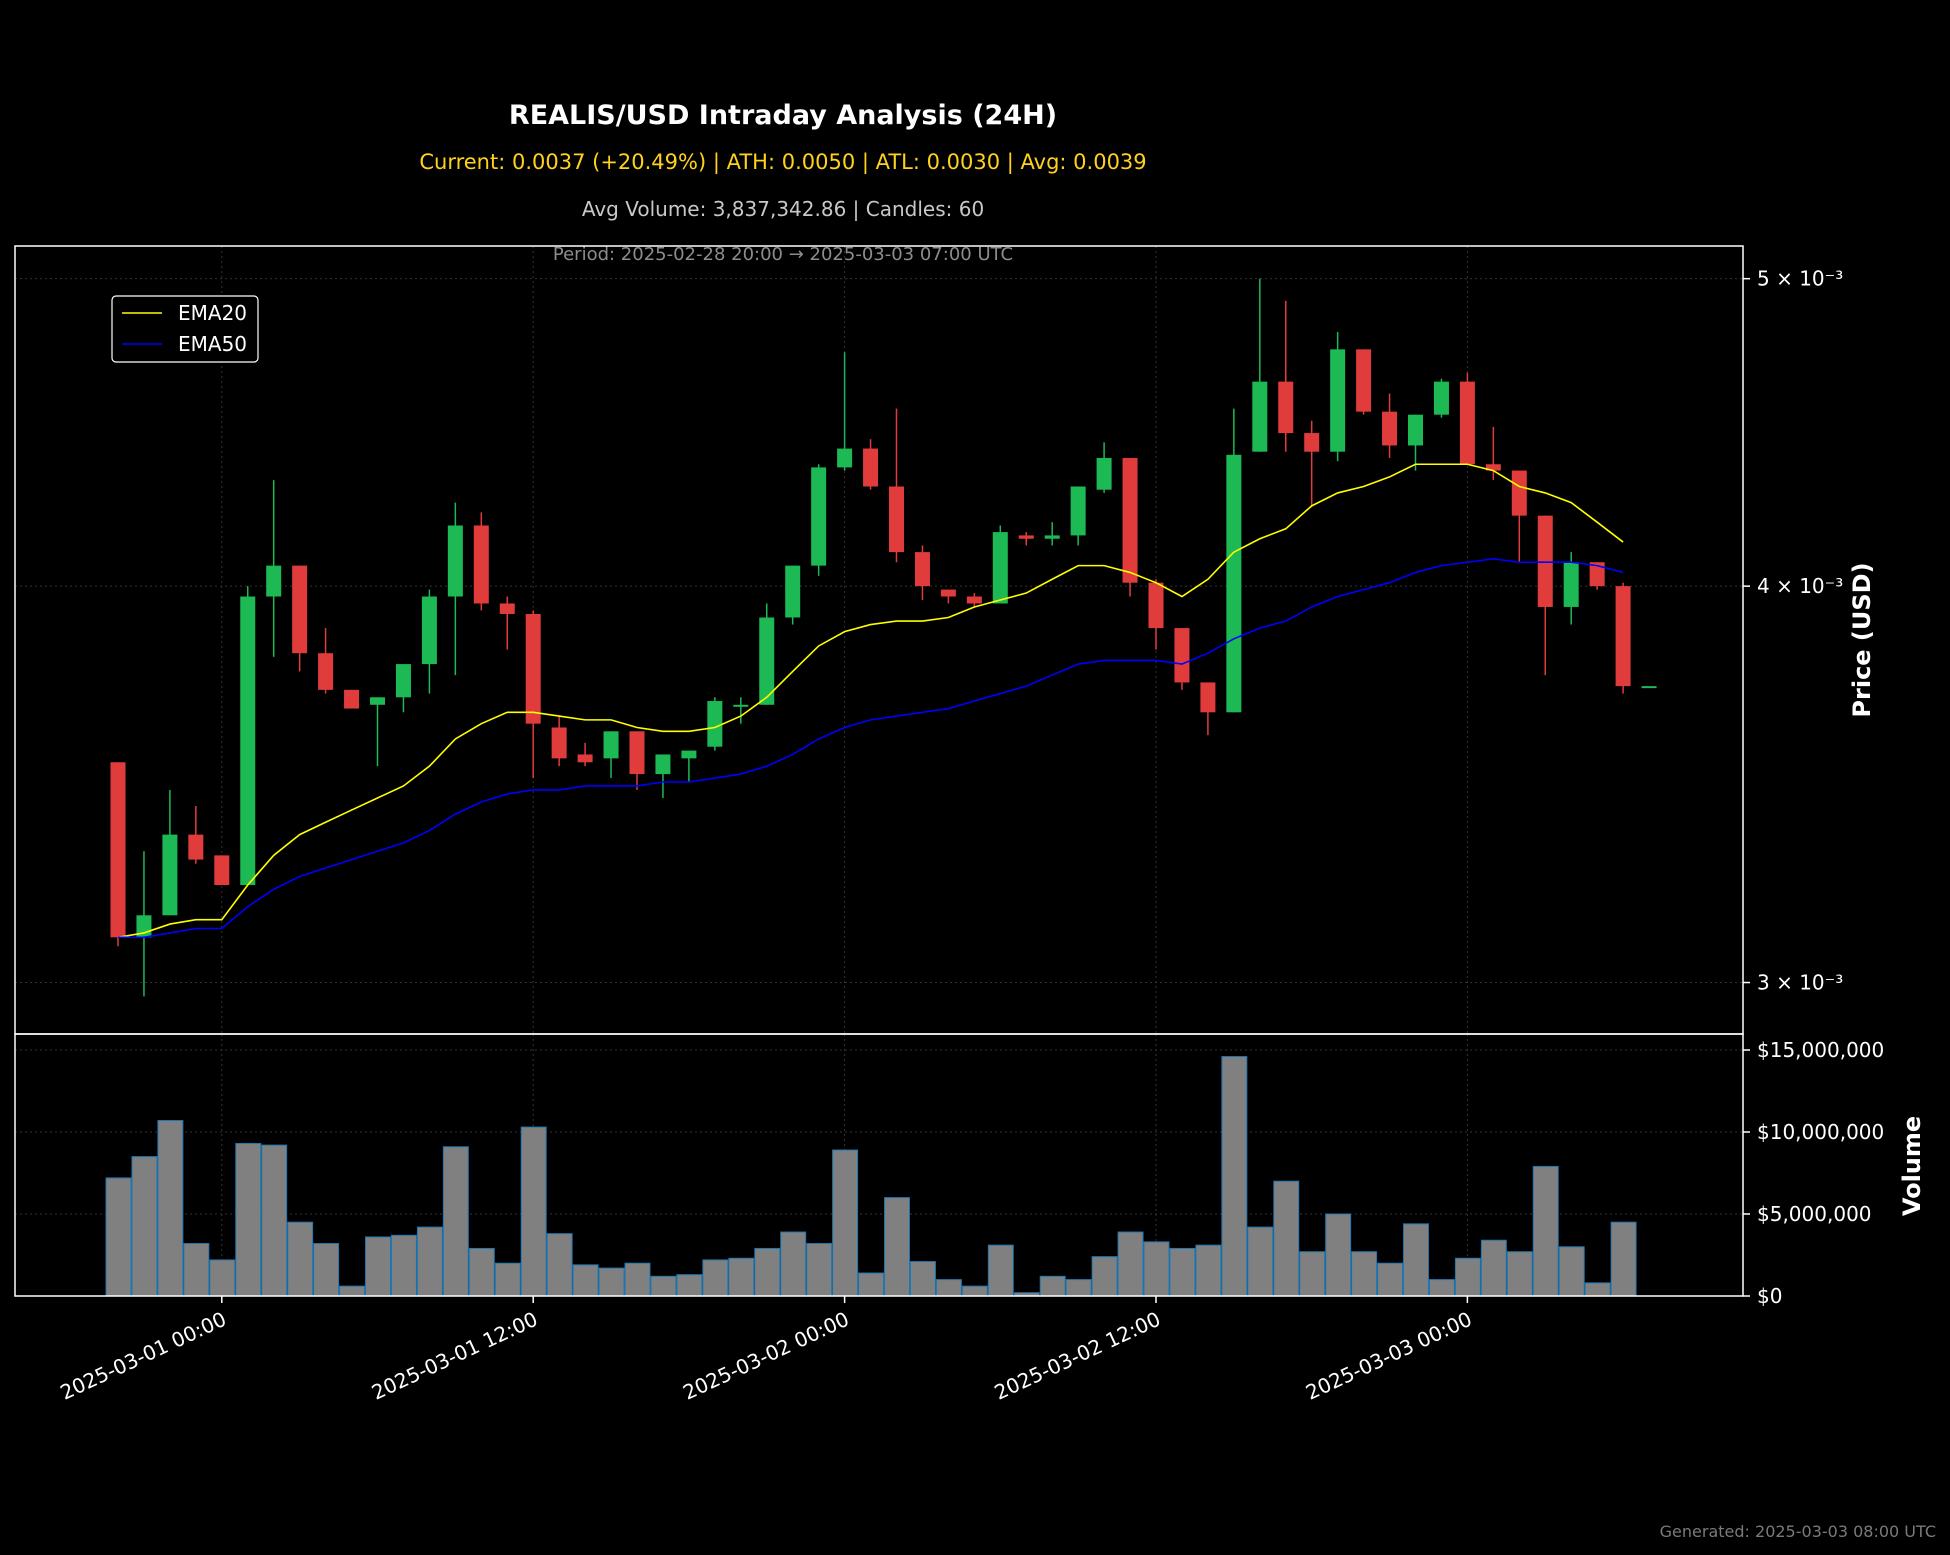 The width and height of the screenshot is (1950, 1555). Describe the element at coordinates (1388, 1356) in the screenshot. I see `x-tick-label: 2025-03-03 00:00` at that location.